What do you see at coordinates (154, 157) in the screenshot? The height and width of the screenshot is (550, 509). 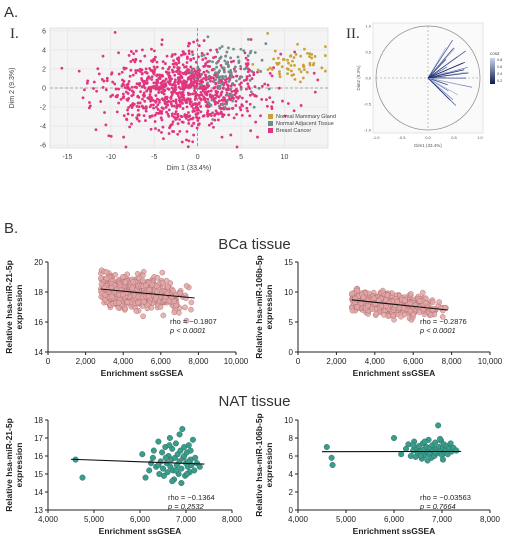 I see `x-tick-label: -5` at bounding box center [154, 157].